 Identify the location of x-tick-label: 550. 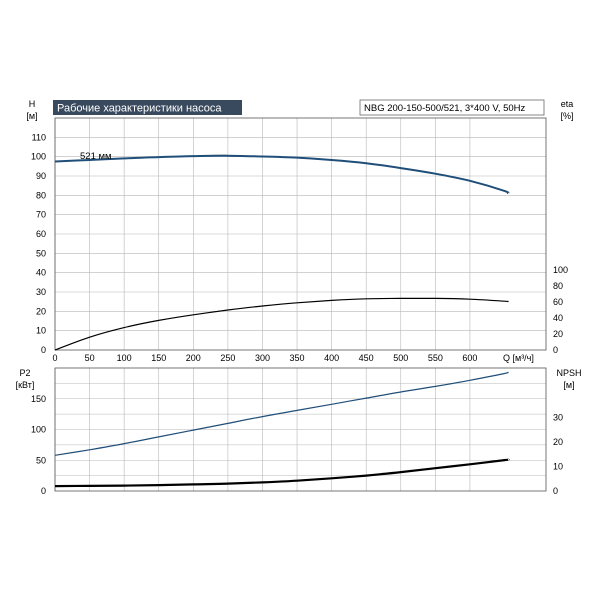
(435, 358).